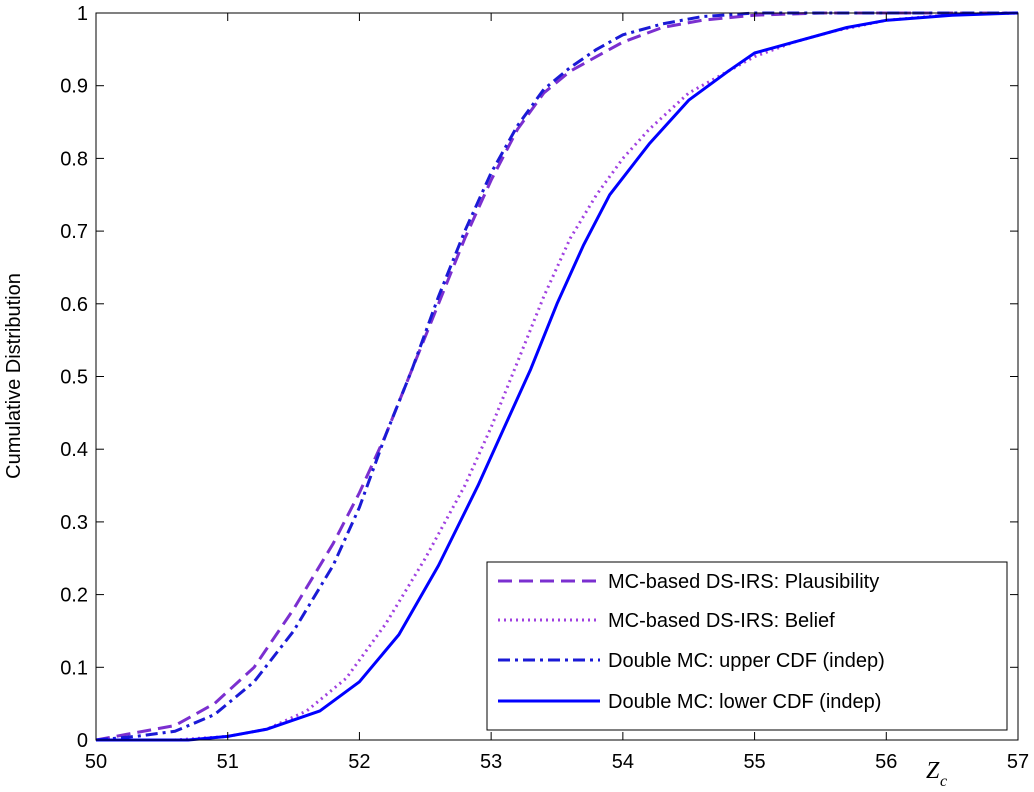  What do you see at coordinates (82, 14) in the screenshot?
I see `y-tick-label: 1` at bounding box center [82, 14].